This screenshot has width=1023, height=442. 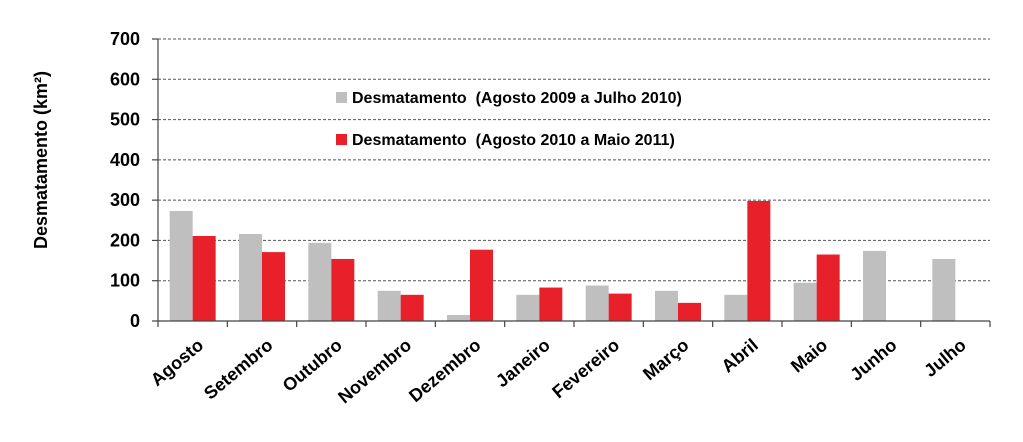 What do you see at coordinates (41, 160) in the screenshot?
I see `y-axis-title: Desmatamento (km²)` at bounding box center [41, 160].